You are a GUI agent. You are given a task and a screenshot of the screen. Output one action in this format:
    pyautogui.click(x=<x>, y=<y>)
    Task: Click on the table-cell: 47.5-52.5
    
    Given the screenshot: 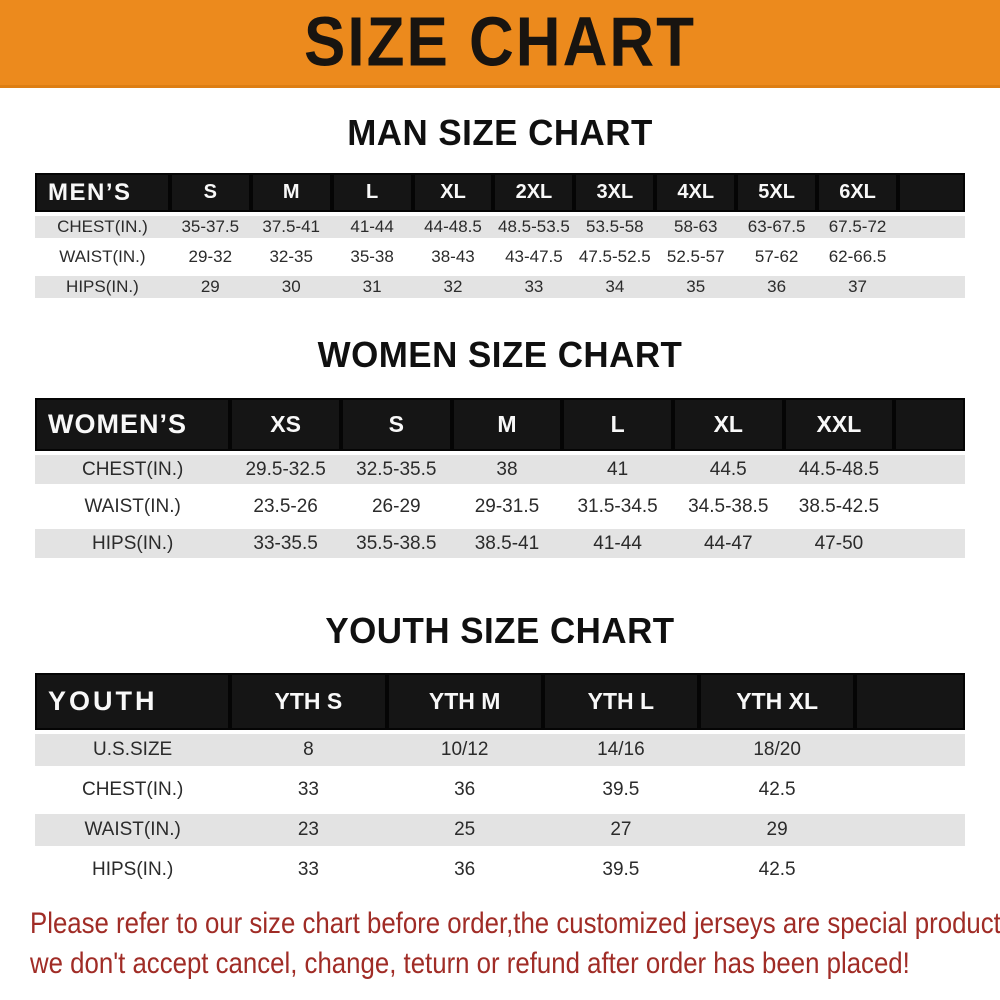 What is the action you would take?
    pyautogui.click(x=614, y=256)
    